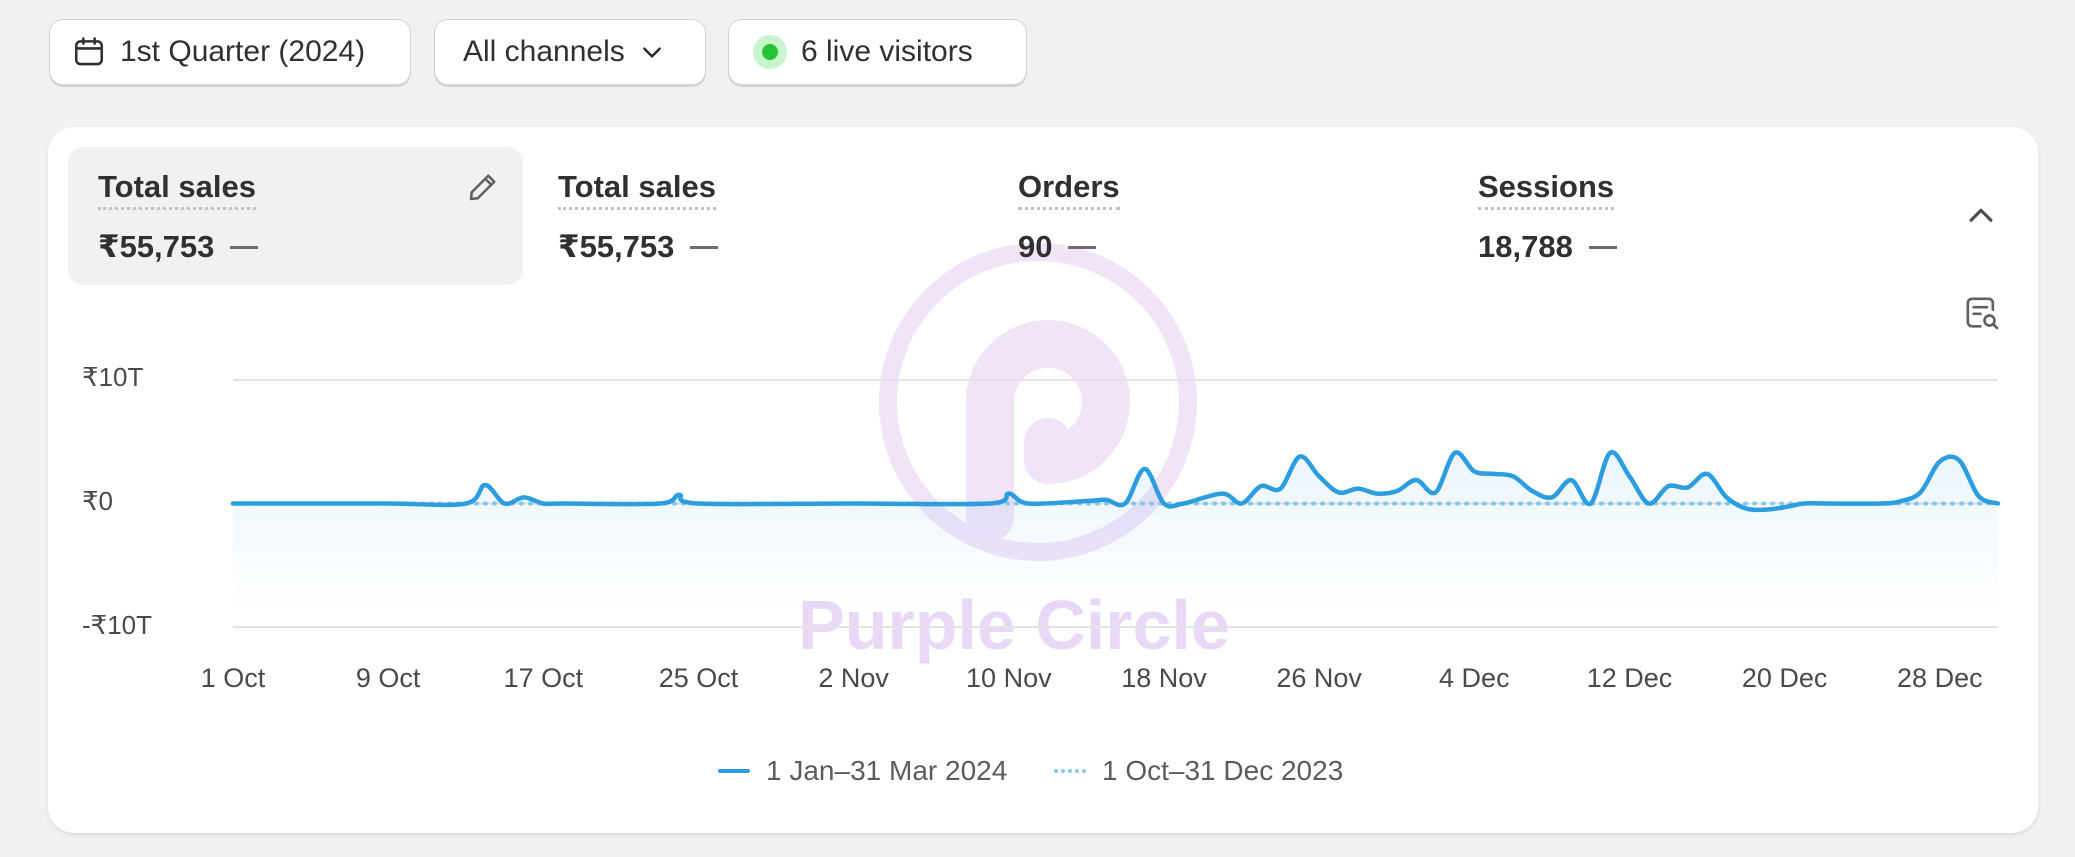  I want to click on date-range-picker-button: 1st Quarter (2024), so click(230, 52).